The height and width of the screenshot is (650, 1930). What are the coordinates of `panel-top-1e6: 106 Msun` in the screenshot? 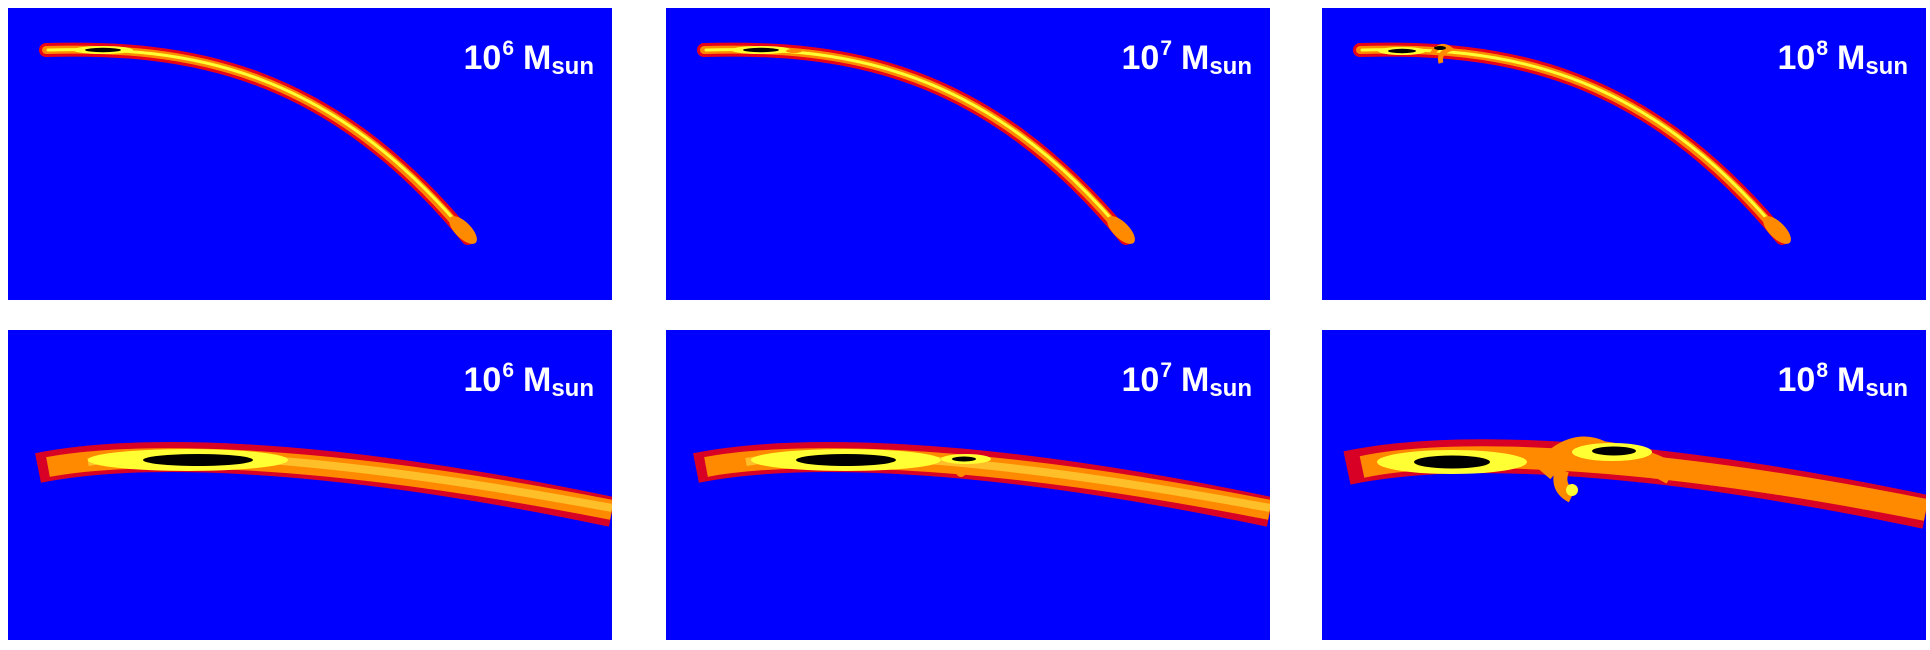 It's located at (310, 154).